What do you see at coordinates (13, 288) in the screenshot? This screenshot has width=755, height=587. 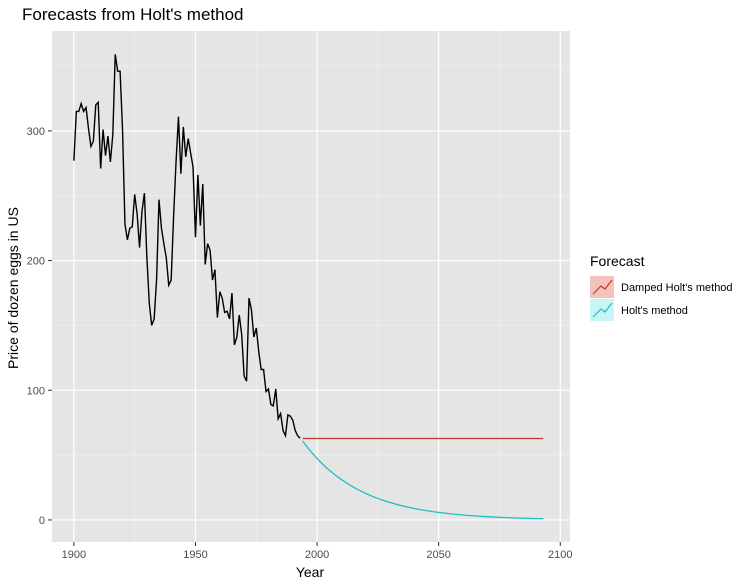 I see `y-axis-title: Price of dozen eggs in US` at bounding box center [13, 288].